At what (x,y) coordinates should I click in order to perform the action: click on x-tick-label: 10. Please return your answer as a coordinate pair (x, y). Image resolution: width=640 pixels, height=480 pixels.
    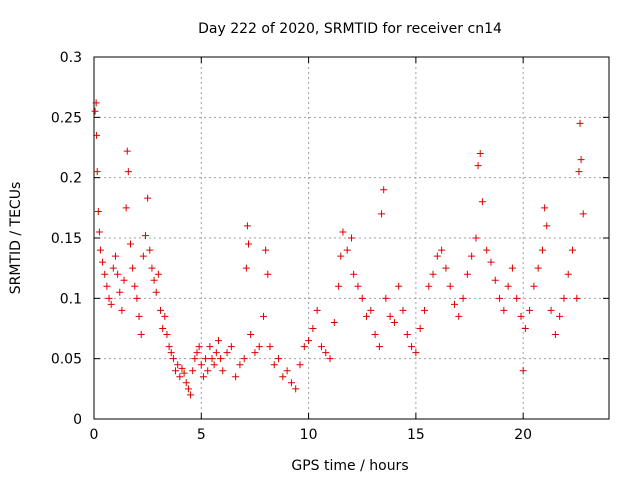
    Looking at the image, I should click on (309, 435).